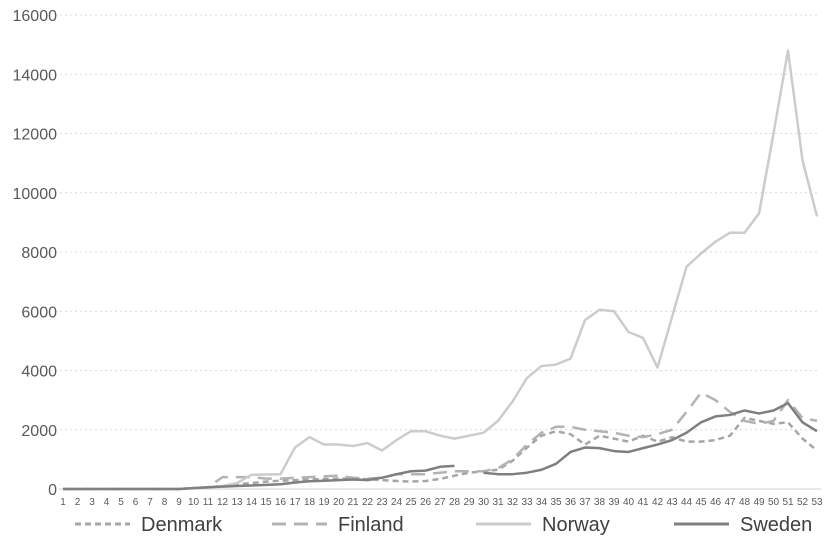 The height and width of the screenshot is (540, 829). What do you see at coordinates (39, 431) in the screenshot?
I see `y-tick-label: 2000` at bounding box center [39, 431].